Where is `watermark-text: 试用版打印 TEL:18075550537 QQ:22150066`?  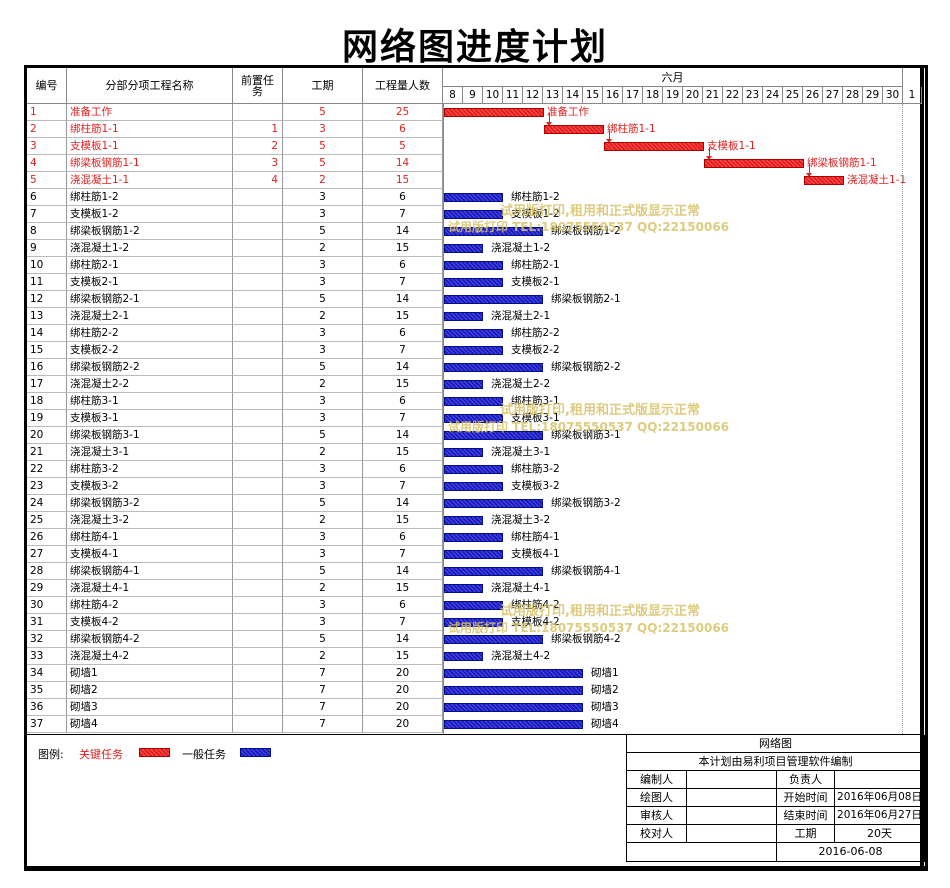
watermark-text: 试用版打印 TEL:18075550537 QQ:22150066 is located at coordinates (589, 628).